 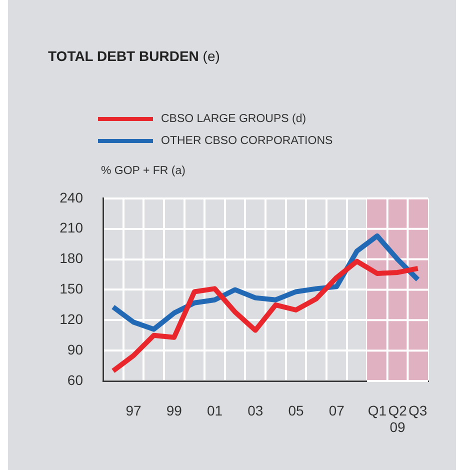 What do you see at coordinates (398, 419) in the screenshot?
I see `x-tick-label: Q2 09` at bounding box center [398, 419].